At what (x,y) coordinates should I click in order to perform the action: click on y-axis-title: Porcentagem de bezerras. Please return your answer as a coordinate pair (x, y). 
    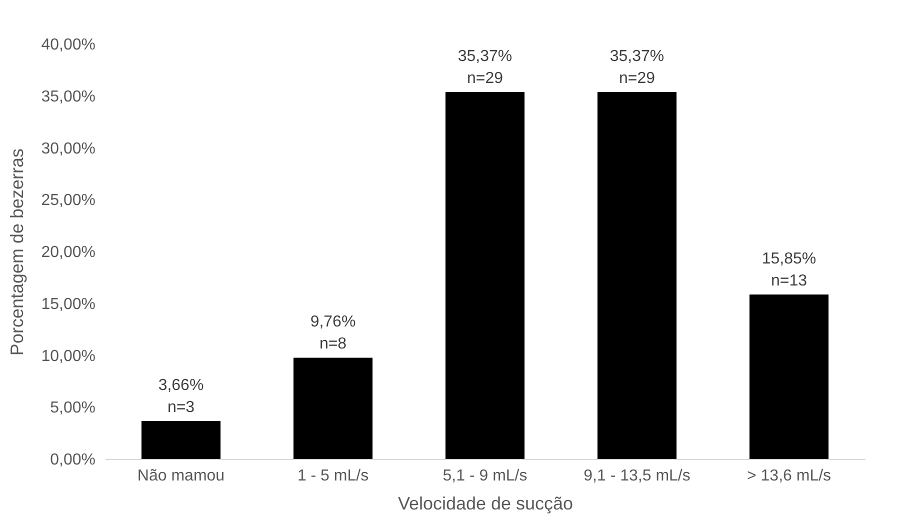
    Looking at the image, I should click on (17, 252).